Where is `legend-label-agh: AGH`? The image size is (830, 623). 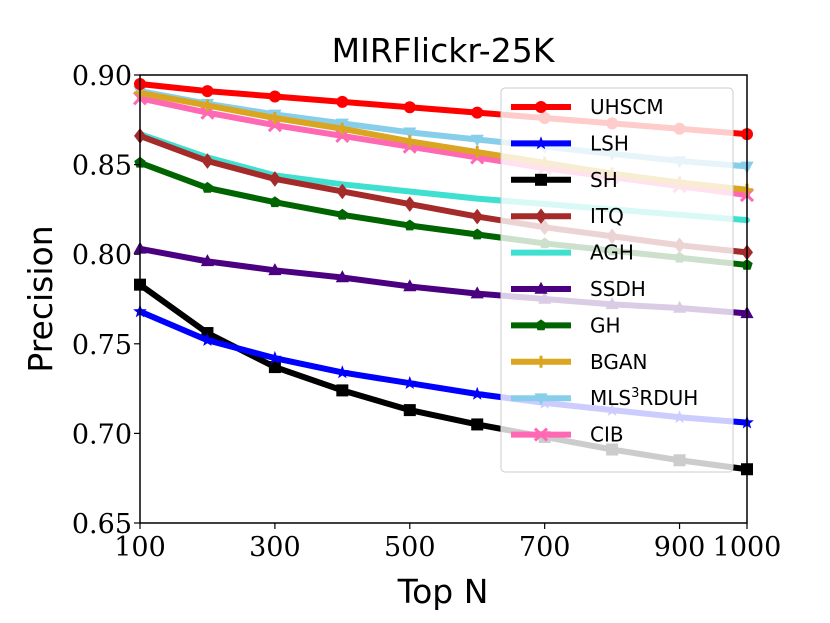
legend-label-agh: AGH is located at coordinates (612, 253).